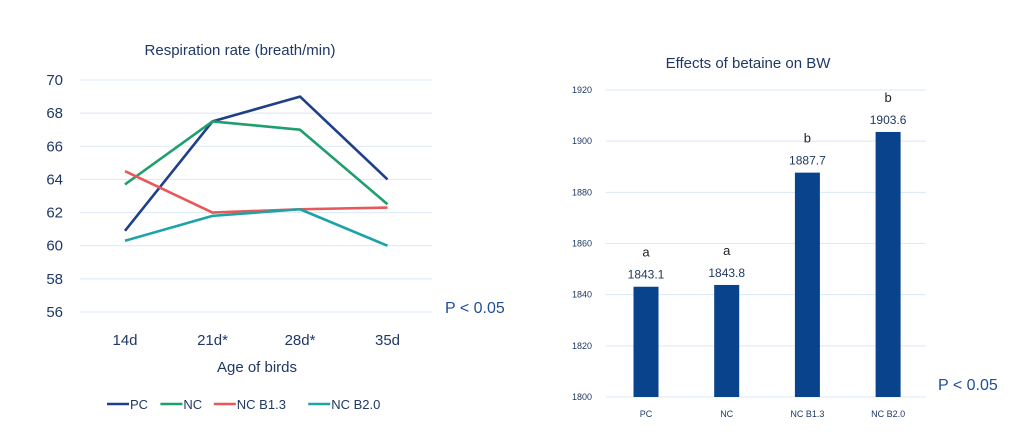 This screenshot has width=1024, height=435. I want to click on legend-item: PC, so click(127, 404).